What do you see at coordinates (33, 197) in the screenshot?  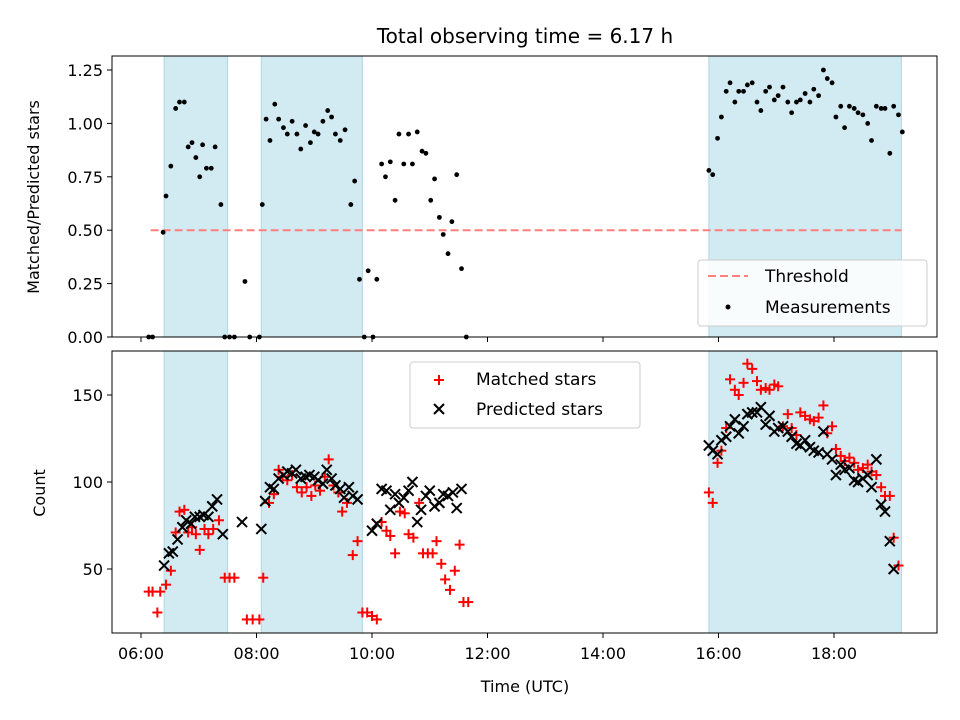 I see `top-y-axis-label: Matched/Predicted stars` at bounding box center [33, 197].